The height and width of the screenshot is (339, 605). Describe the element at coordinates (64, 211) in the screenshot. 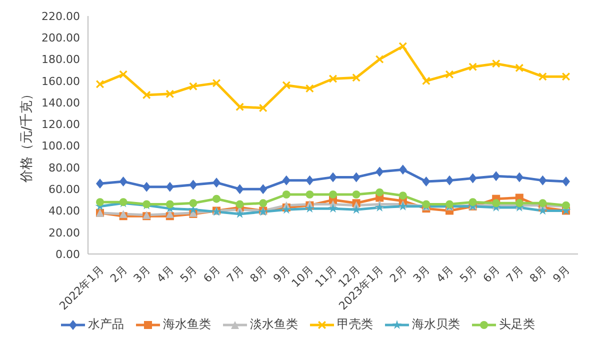

I see `y-tick-label: 40.00` at that location.